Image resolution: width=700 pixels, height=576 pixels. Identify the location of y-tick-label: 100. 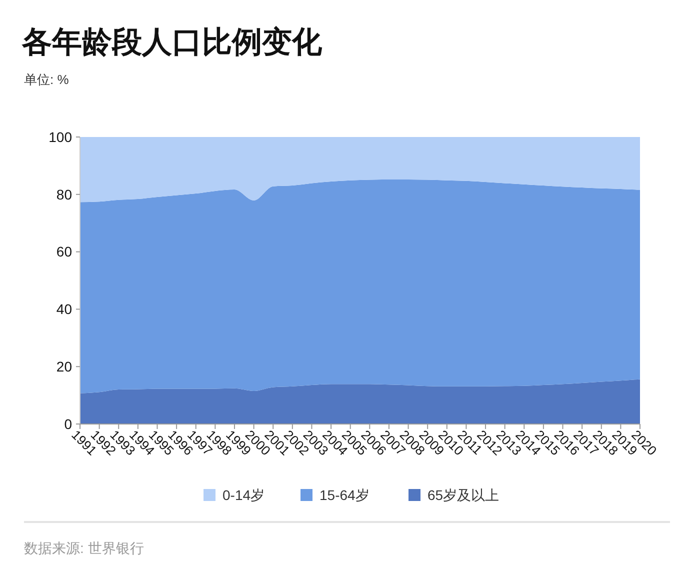
(60, 136).